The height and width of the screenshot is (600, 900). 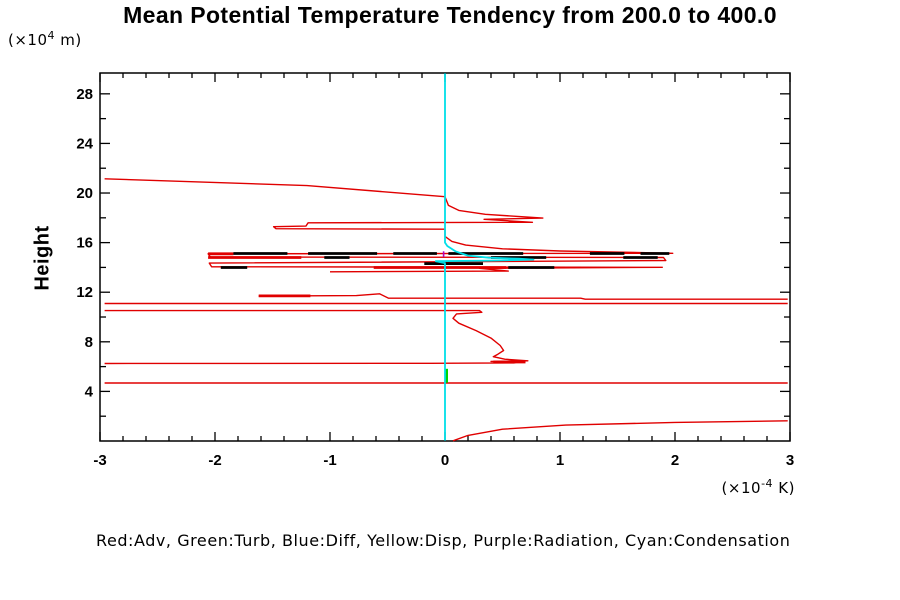 I want to click on svg-text: 2, so click(x=675, y=460).